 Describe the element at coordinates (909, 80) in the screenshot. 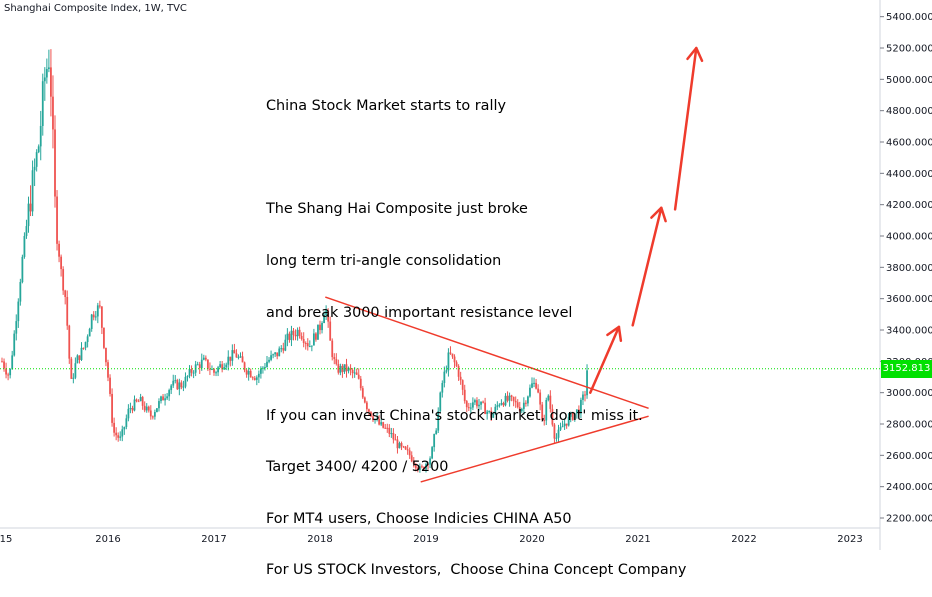

I see `y-tick-label: 5000.000` at that location.